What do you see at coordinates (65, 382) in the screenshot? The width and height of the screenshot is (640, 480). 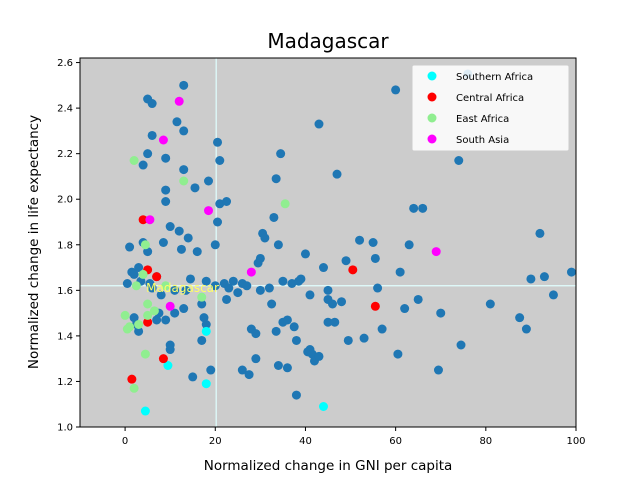 I see `y-tick-label: 1.2` at bounding box center [65, 382].